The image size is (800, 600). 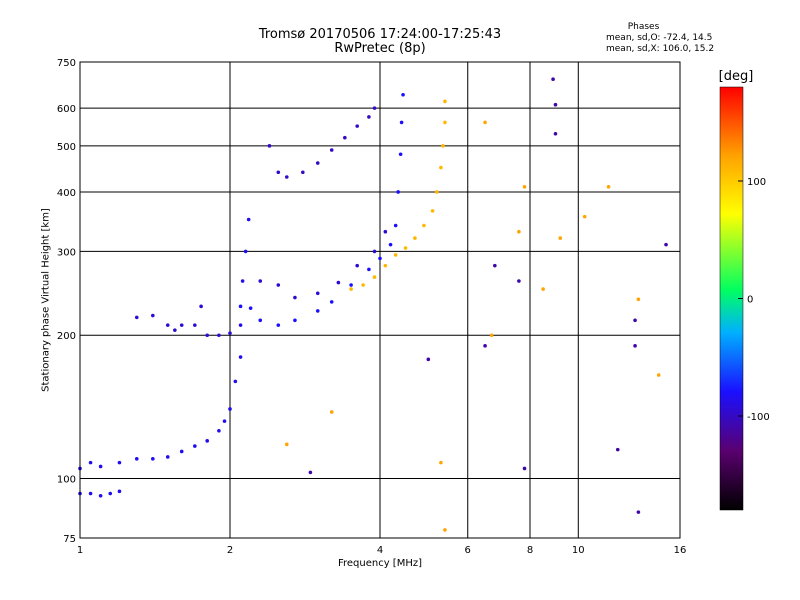 What do you see at coordinates (69, 539) in the screenshot?
I see `y-tick-label: 75` at bounding box center [69, 539].